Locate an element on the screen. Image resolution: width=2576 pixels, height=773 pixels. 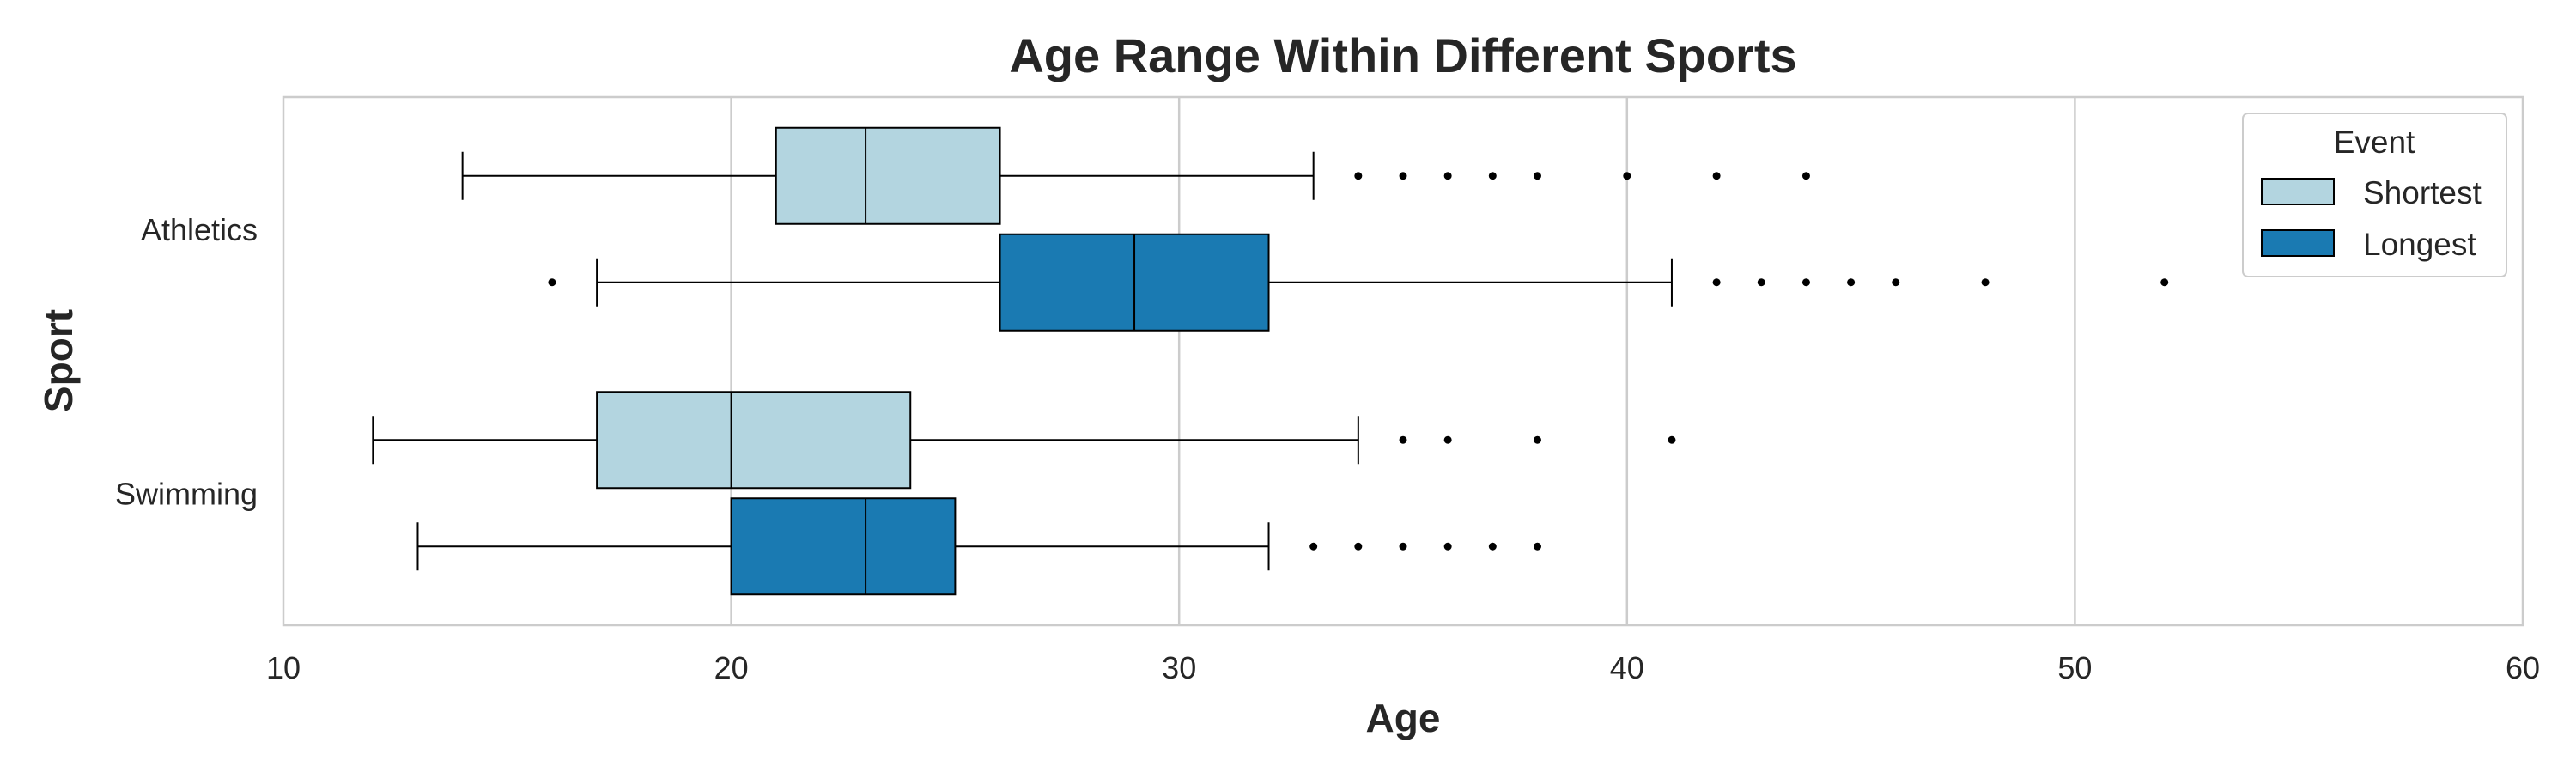
chart-title: Age Range Within Different Sports is located at coordinates (1402, 55).